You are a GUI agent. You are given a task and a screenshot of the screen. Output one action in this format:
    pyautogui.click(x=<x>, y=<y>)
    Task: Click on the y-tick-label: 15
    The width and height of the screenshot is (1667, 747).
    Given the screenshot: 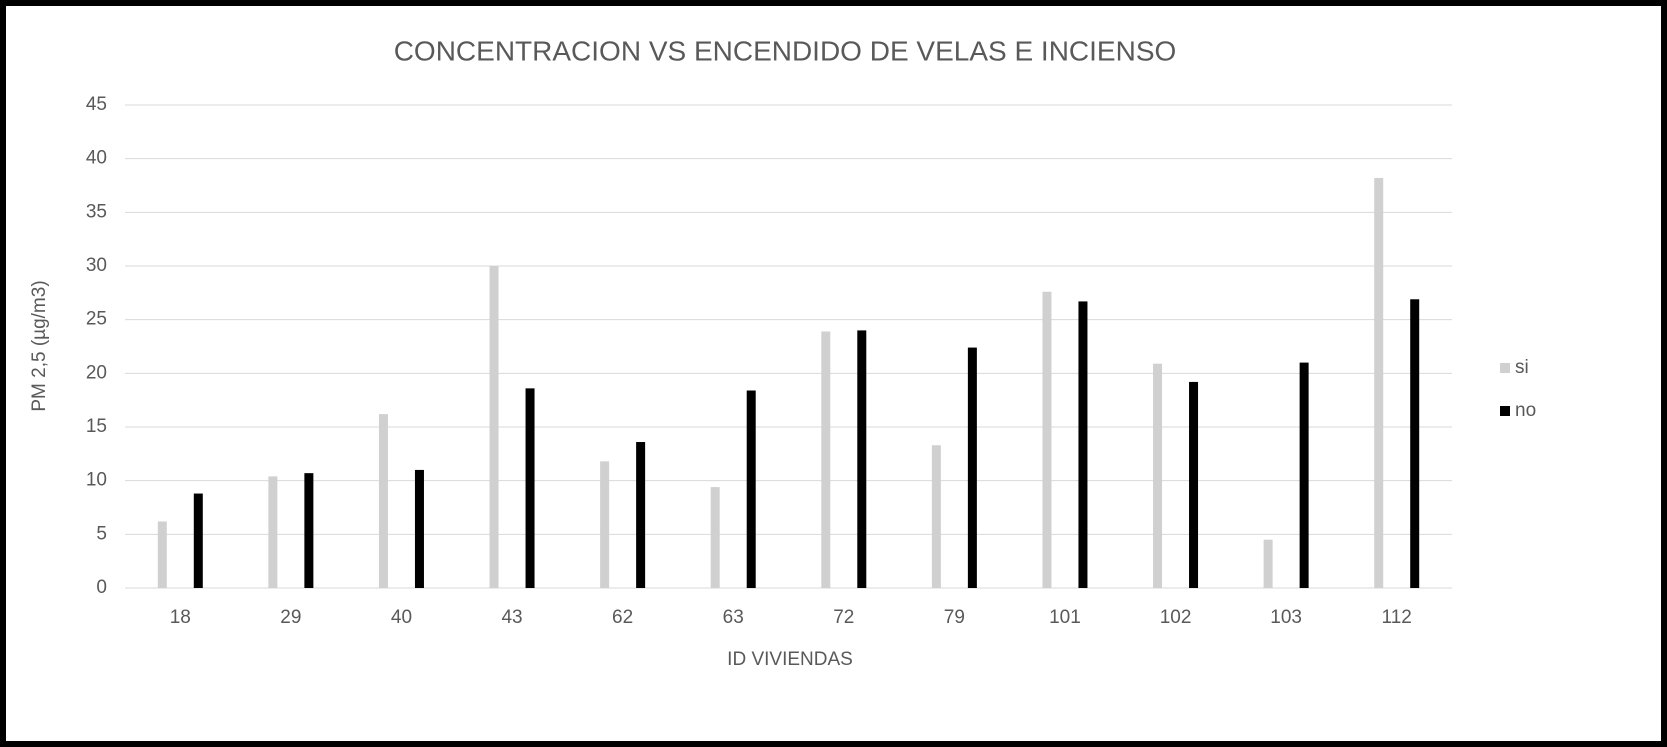 What is the action you would take?
    pyautogui.click(x=96, y=426)
    